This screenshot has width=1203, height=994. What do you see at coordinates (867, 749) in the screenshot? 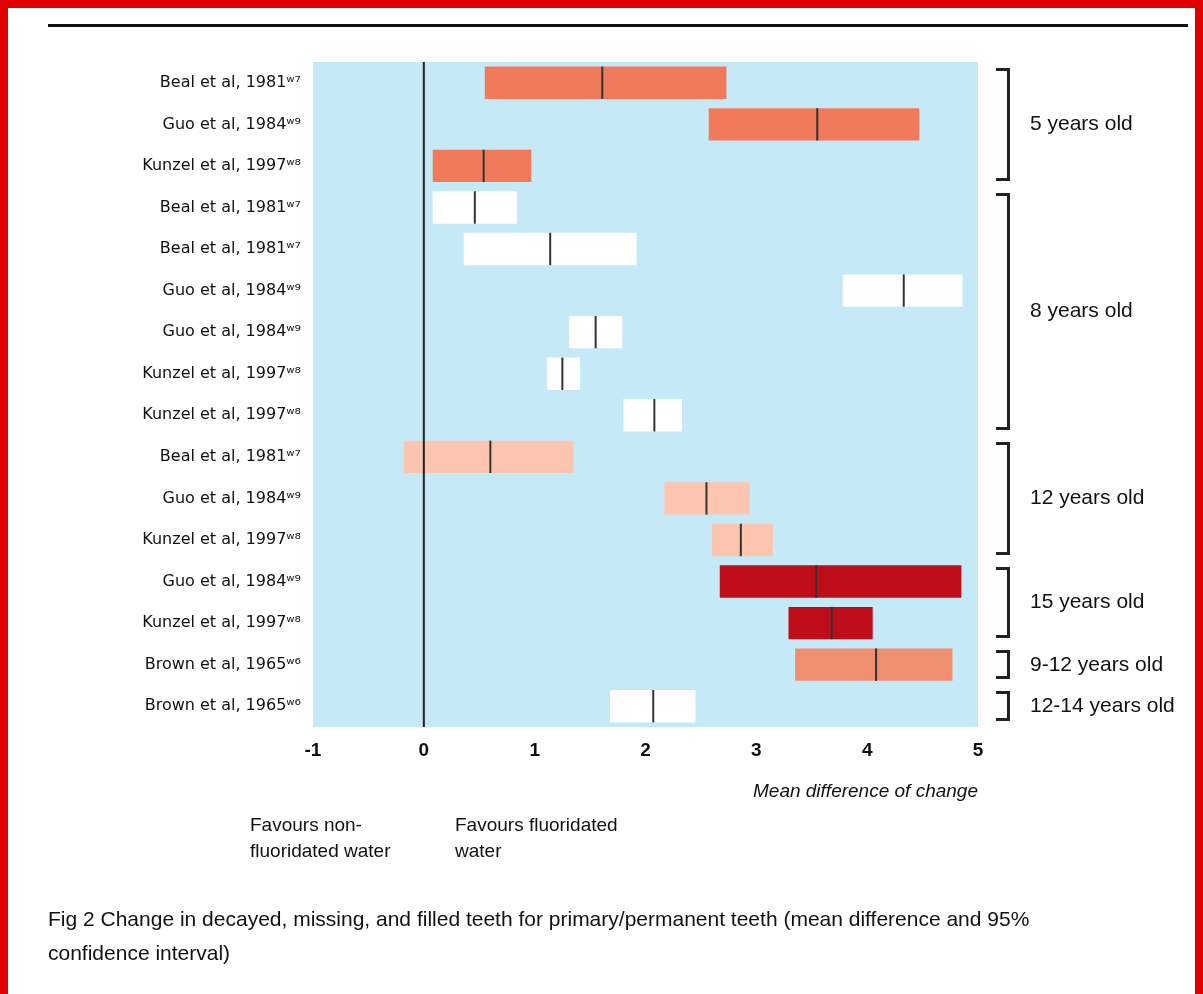
I see `x-tick-label: 4` at bounding box center [867, 749].